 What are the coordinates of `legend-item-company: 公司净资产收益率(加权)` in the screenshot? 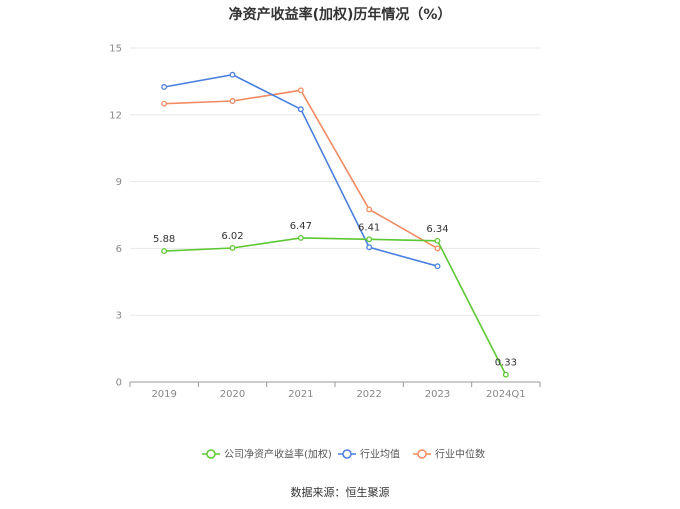 It's located at (267, 454).